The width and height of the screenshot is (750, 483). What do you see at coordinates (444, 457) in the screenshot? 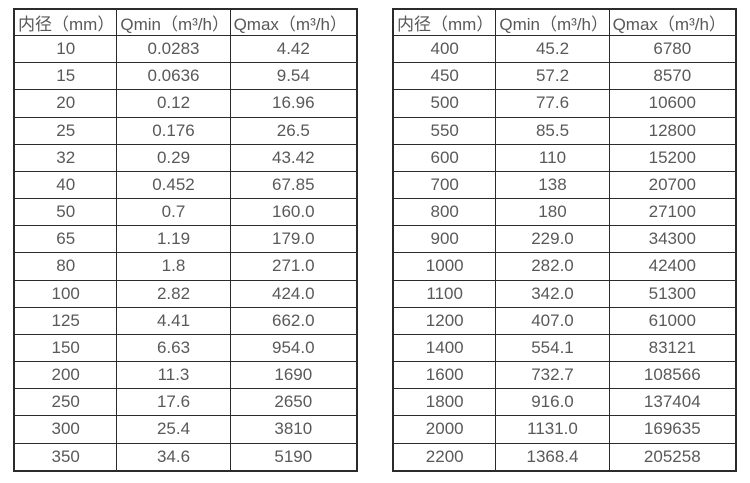
I see `table-cell: 2200` at bounding box center [444, 457].